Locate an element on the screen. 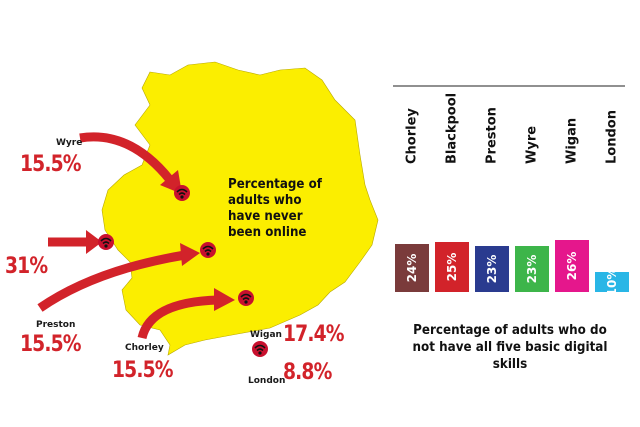  value-wyre: 15.5% is located at coordinates (50, 164).